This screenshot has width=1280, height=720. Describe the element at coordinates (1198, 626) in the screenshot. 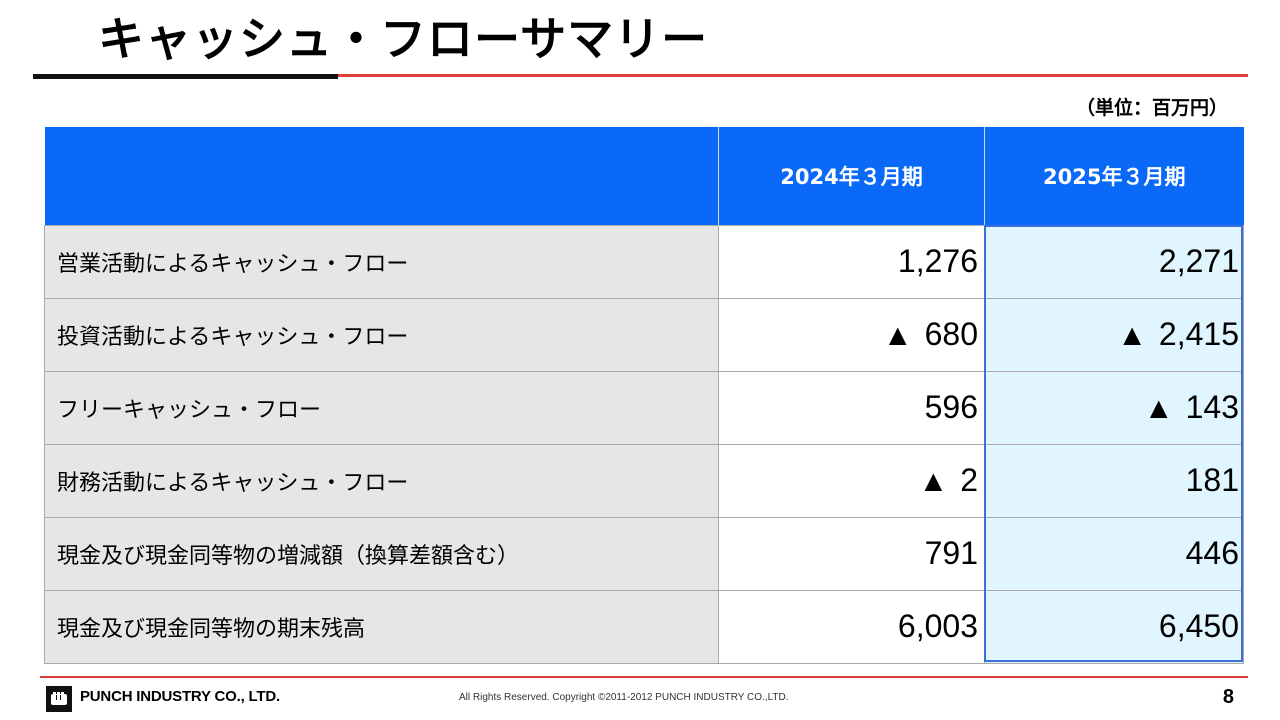

I see `value-number: 6,450` at that location.